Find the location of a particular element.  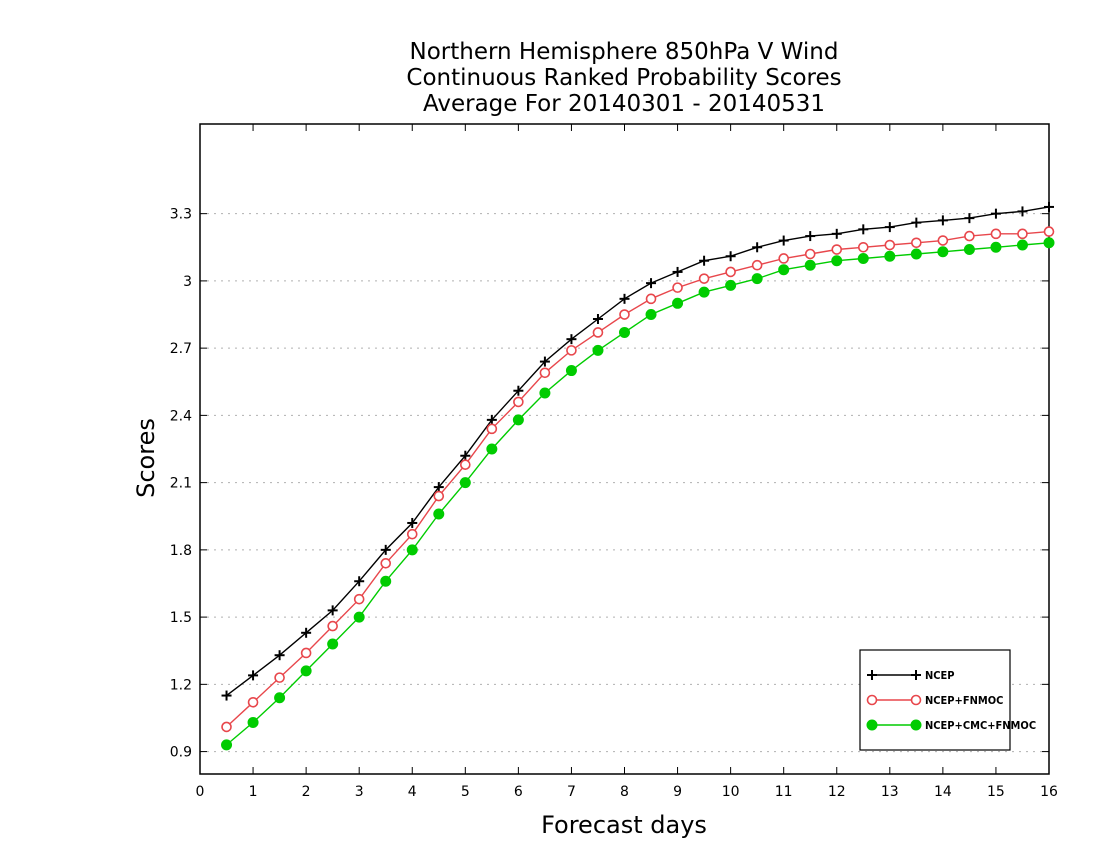

x-tick-label: 12 is located at coordinates (837, 792).